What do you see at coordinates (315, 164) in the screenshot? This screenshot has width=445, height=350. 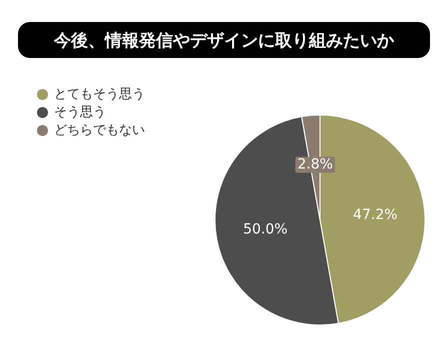 I see `data-label: 2.8%` at bounding box center [315, 164].